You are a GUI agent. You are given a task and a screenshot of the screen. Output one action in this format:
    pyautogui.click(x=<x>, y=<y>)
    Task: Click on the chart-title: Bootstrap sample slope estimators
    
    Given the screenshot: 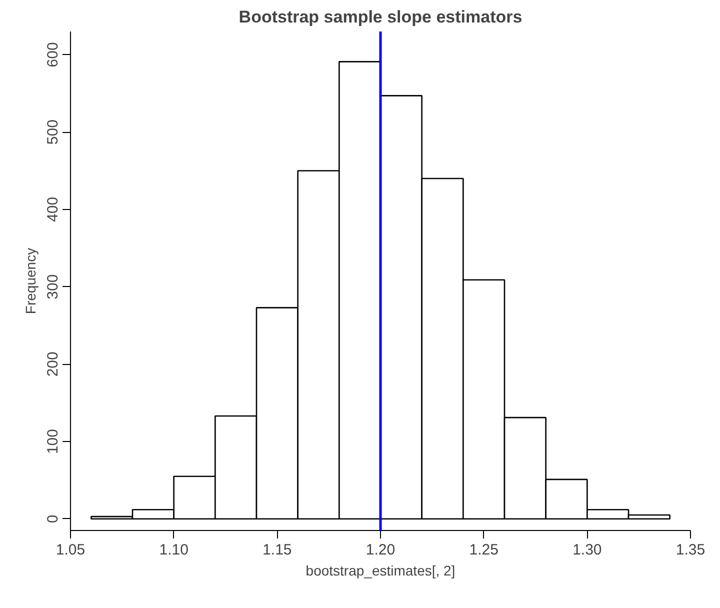 What is the action you would take?
    pyautogui.click(x=380, y=17)
    